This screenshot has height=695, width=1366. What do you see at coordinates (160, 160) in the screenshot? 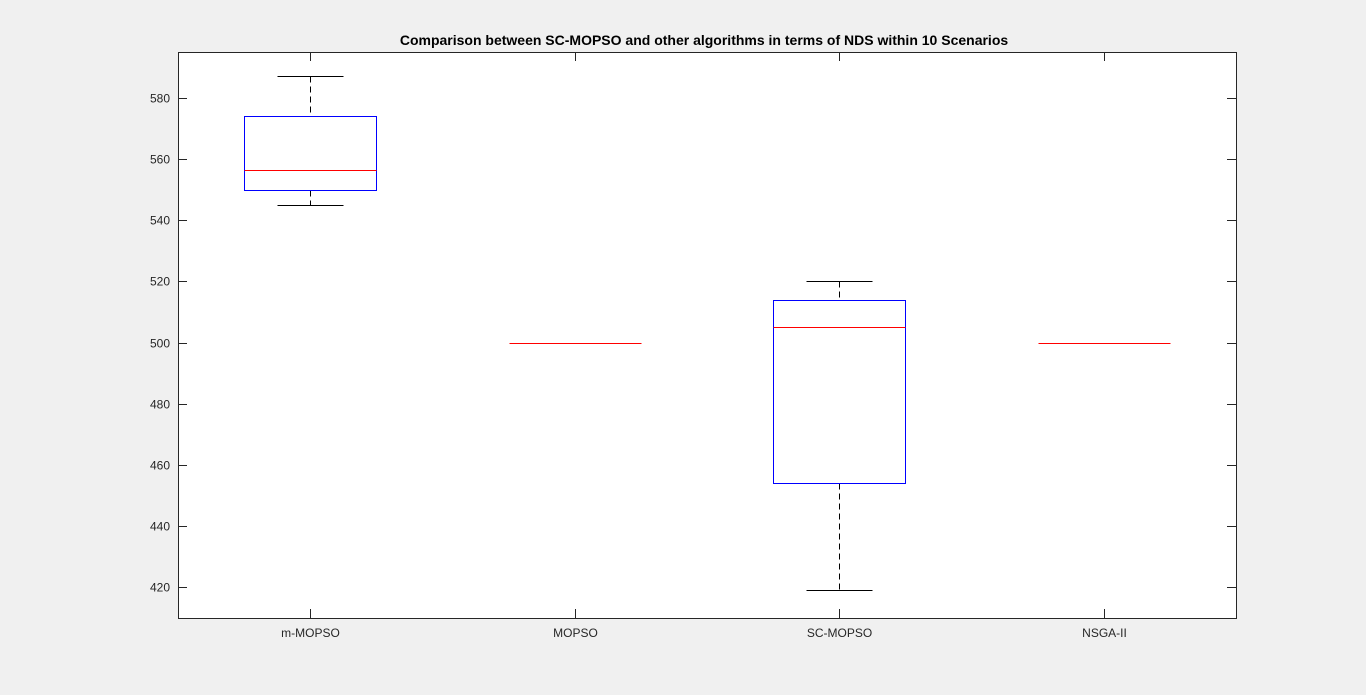
I see `y-tick-label: 560` at bounding box center [160, 160].